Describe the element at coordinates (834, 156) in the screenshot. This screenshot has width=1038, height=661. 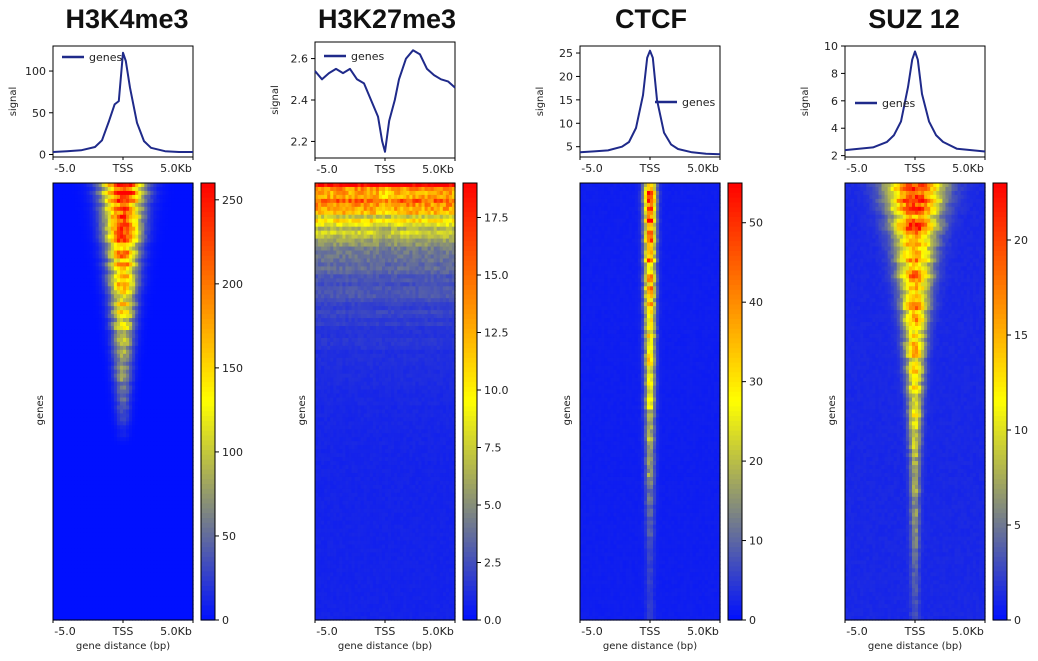
I see `profile-ytick-label: 2` at that location.